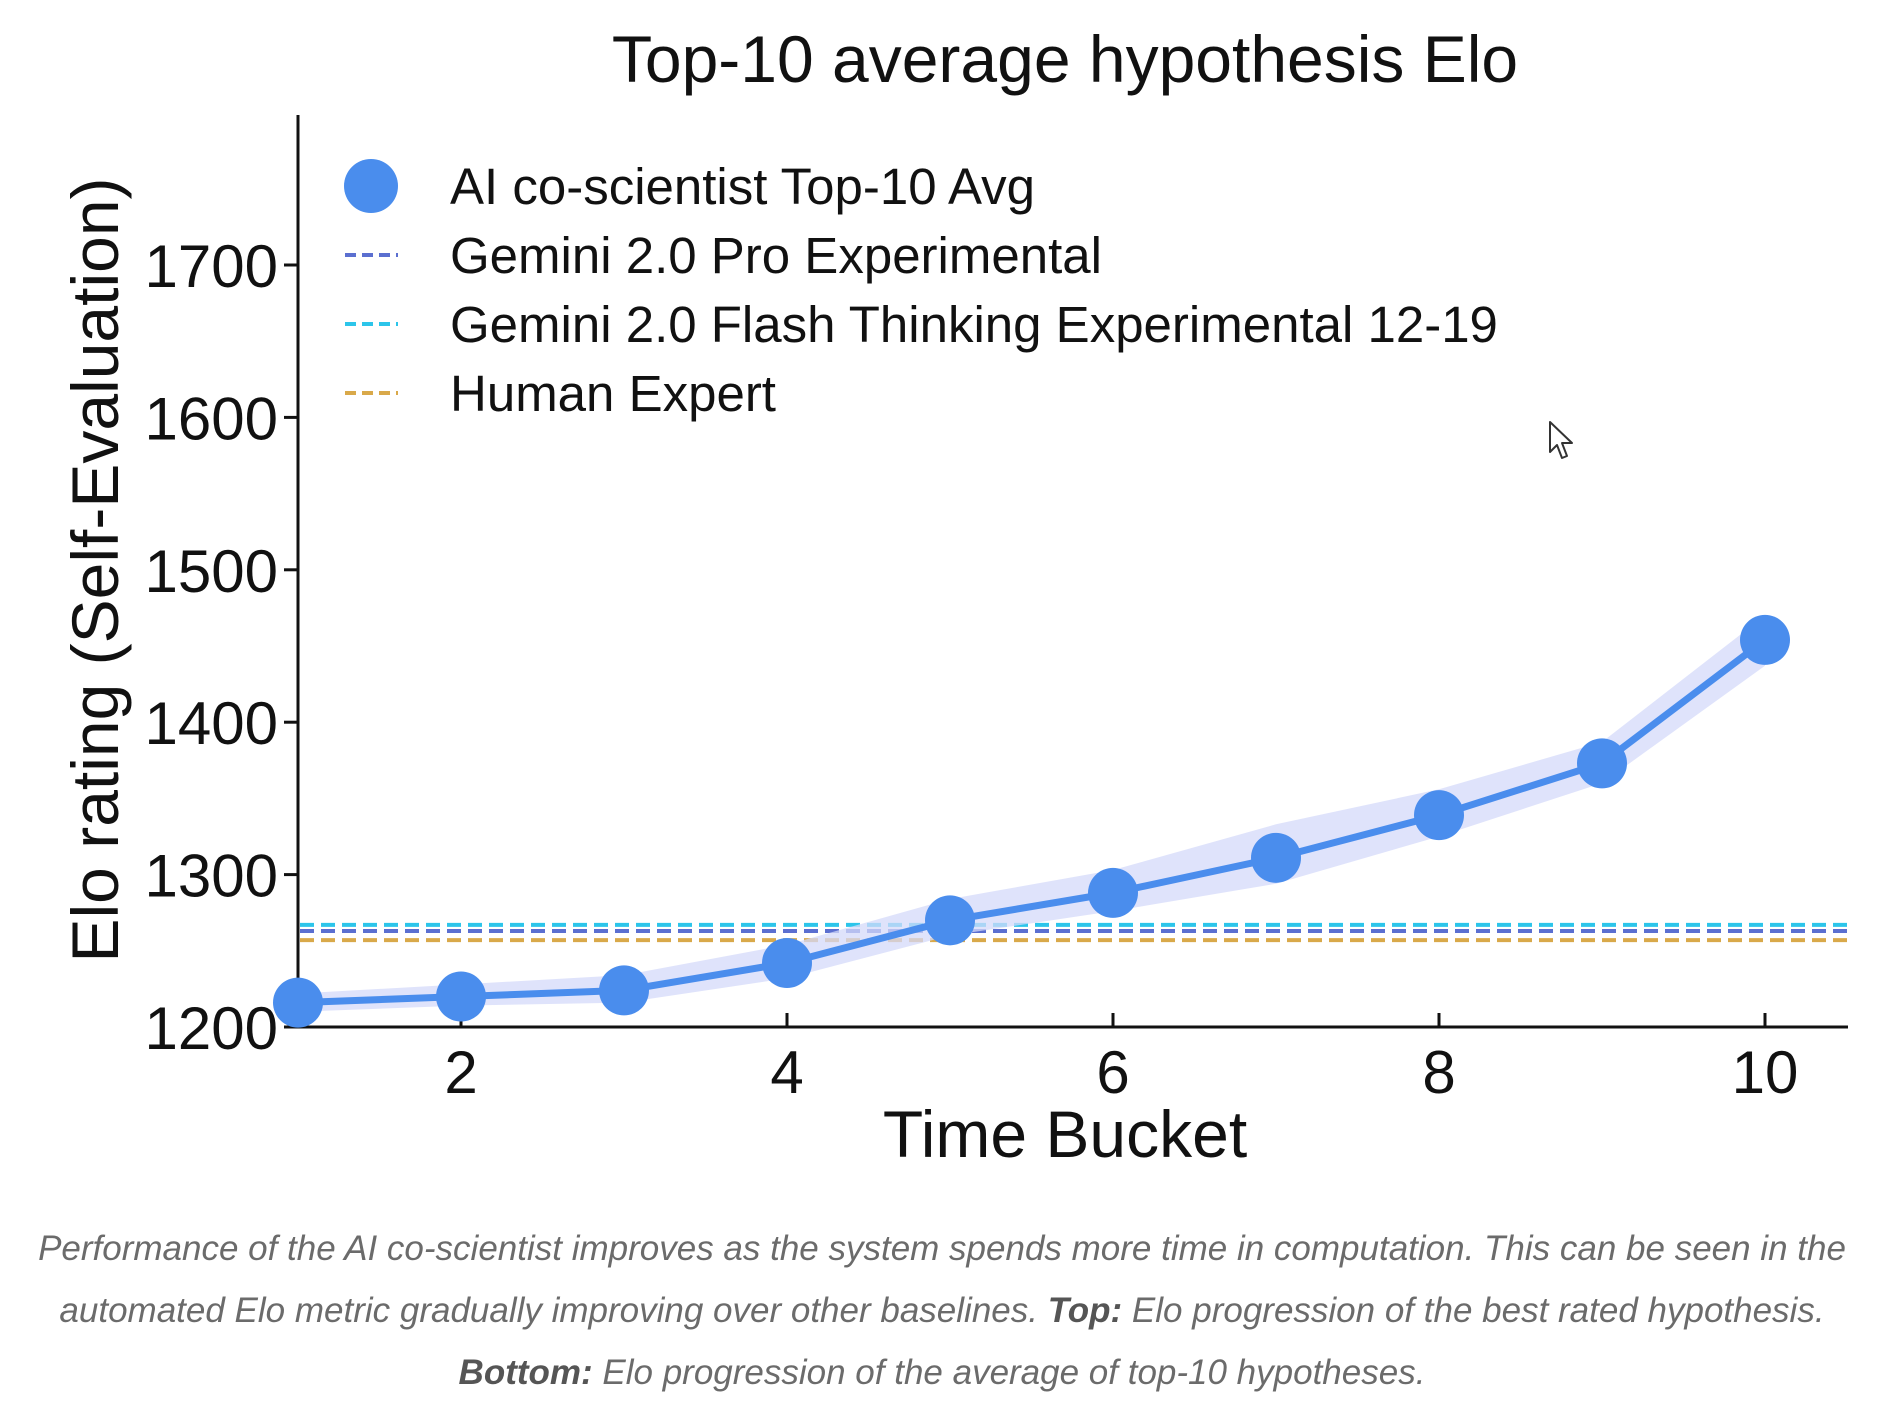  Describe the element at coordinates (1765, 1072) in the screenshot. I see `x-tick-label: 10` at that location.